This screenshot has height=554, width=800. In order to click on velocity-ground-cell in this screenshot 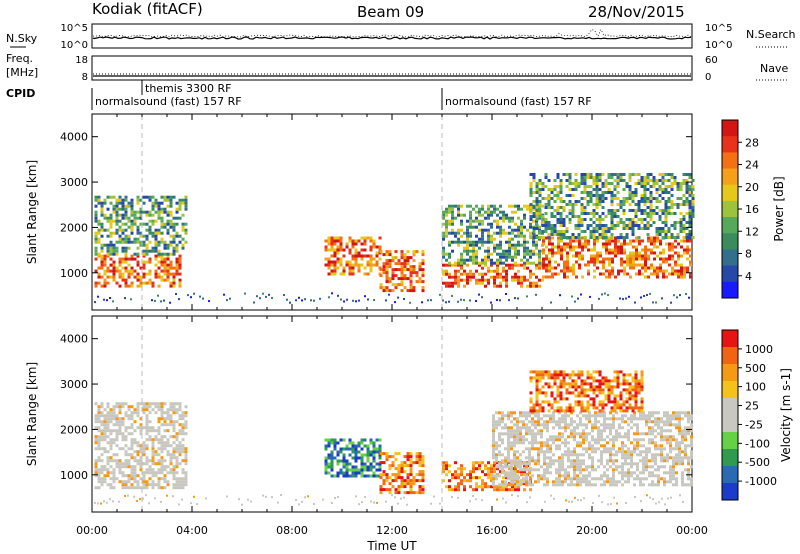, I will do `click(308, 496)`.